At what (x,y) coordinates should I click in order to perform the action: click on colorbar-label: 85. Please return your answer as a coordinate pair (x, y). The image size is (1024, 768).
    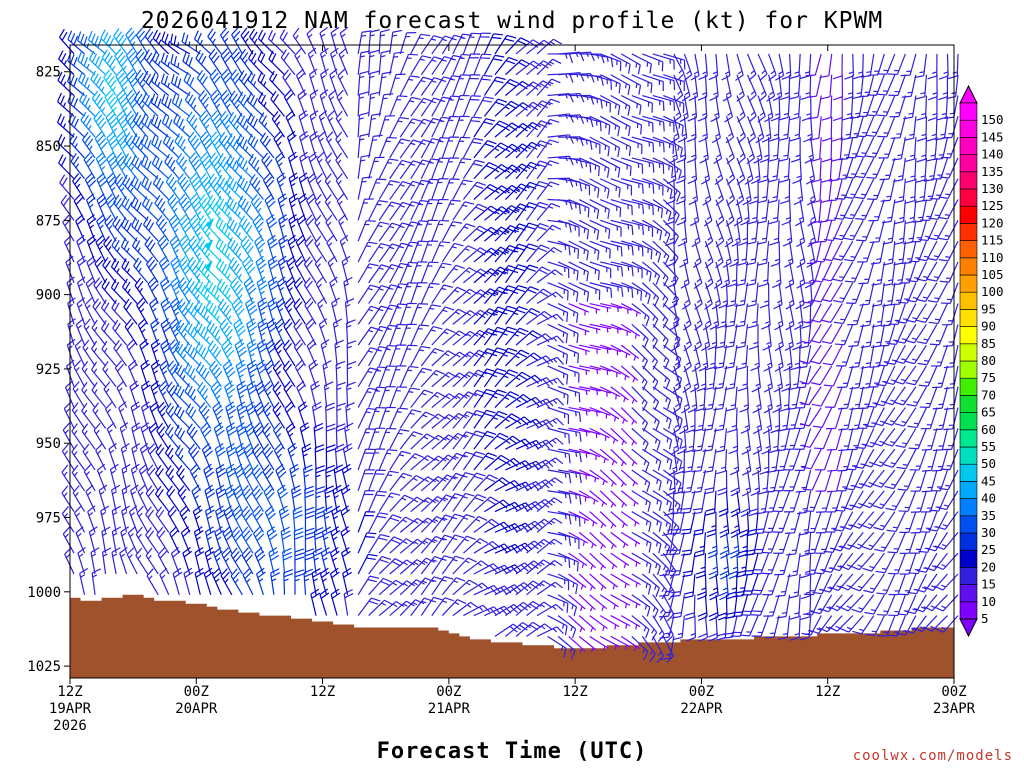
    Looking at the image, I should click on (988, 343).